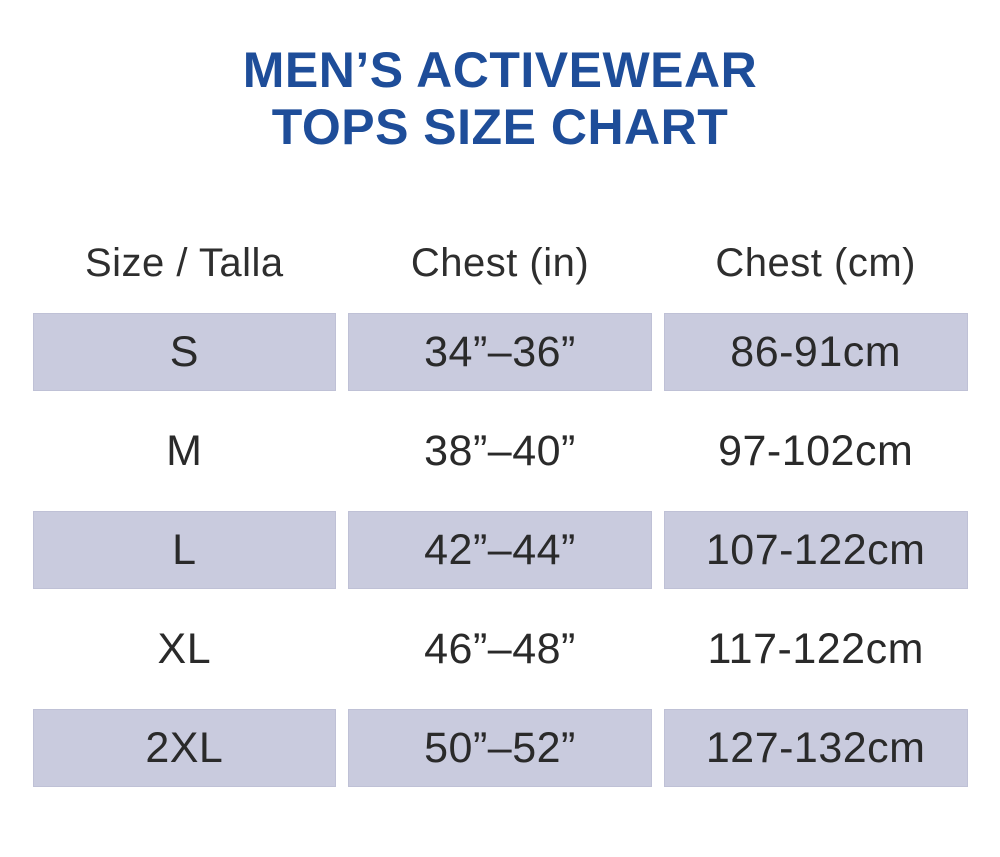 The height and width of the screenshot is (857, 1000). Describe the element at coordinates (184, 648) in the screenshot. I see `size-cell: XL` at that location.